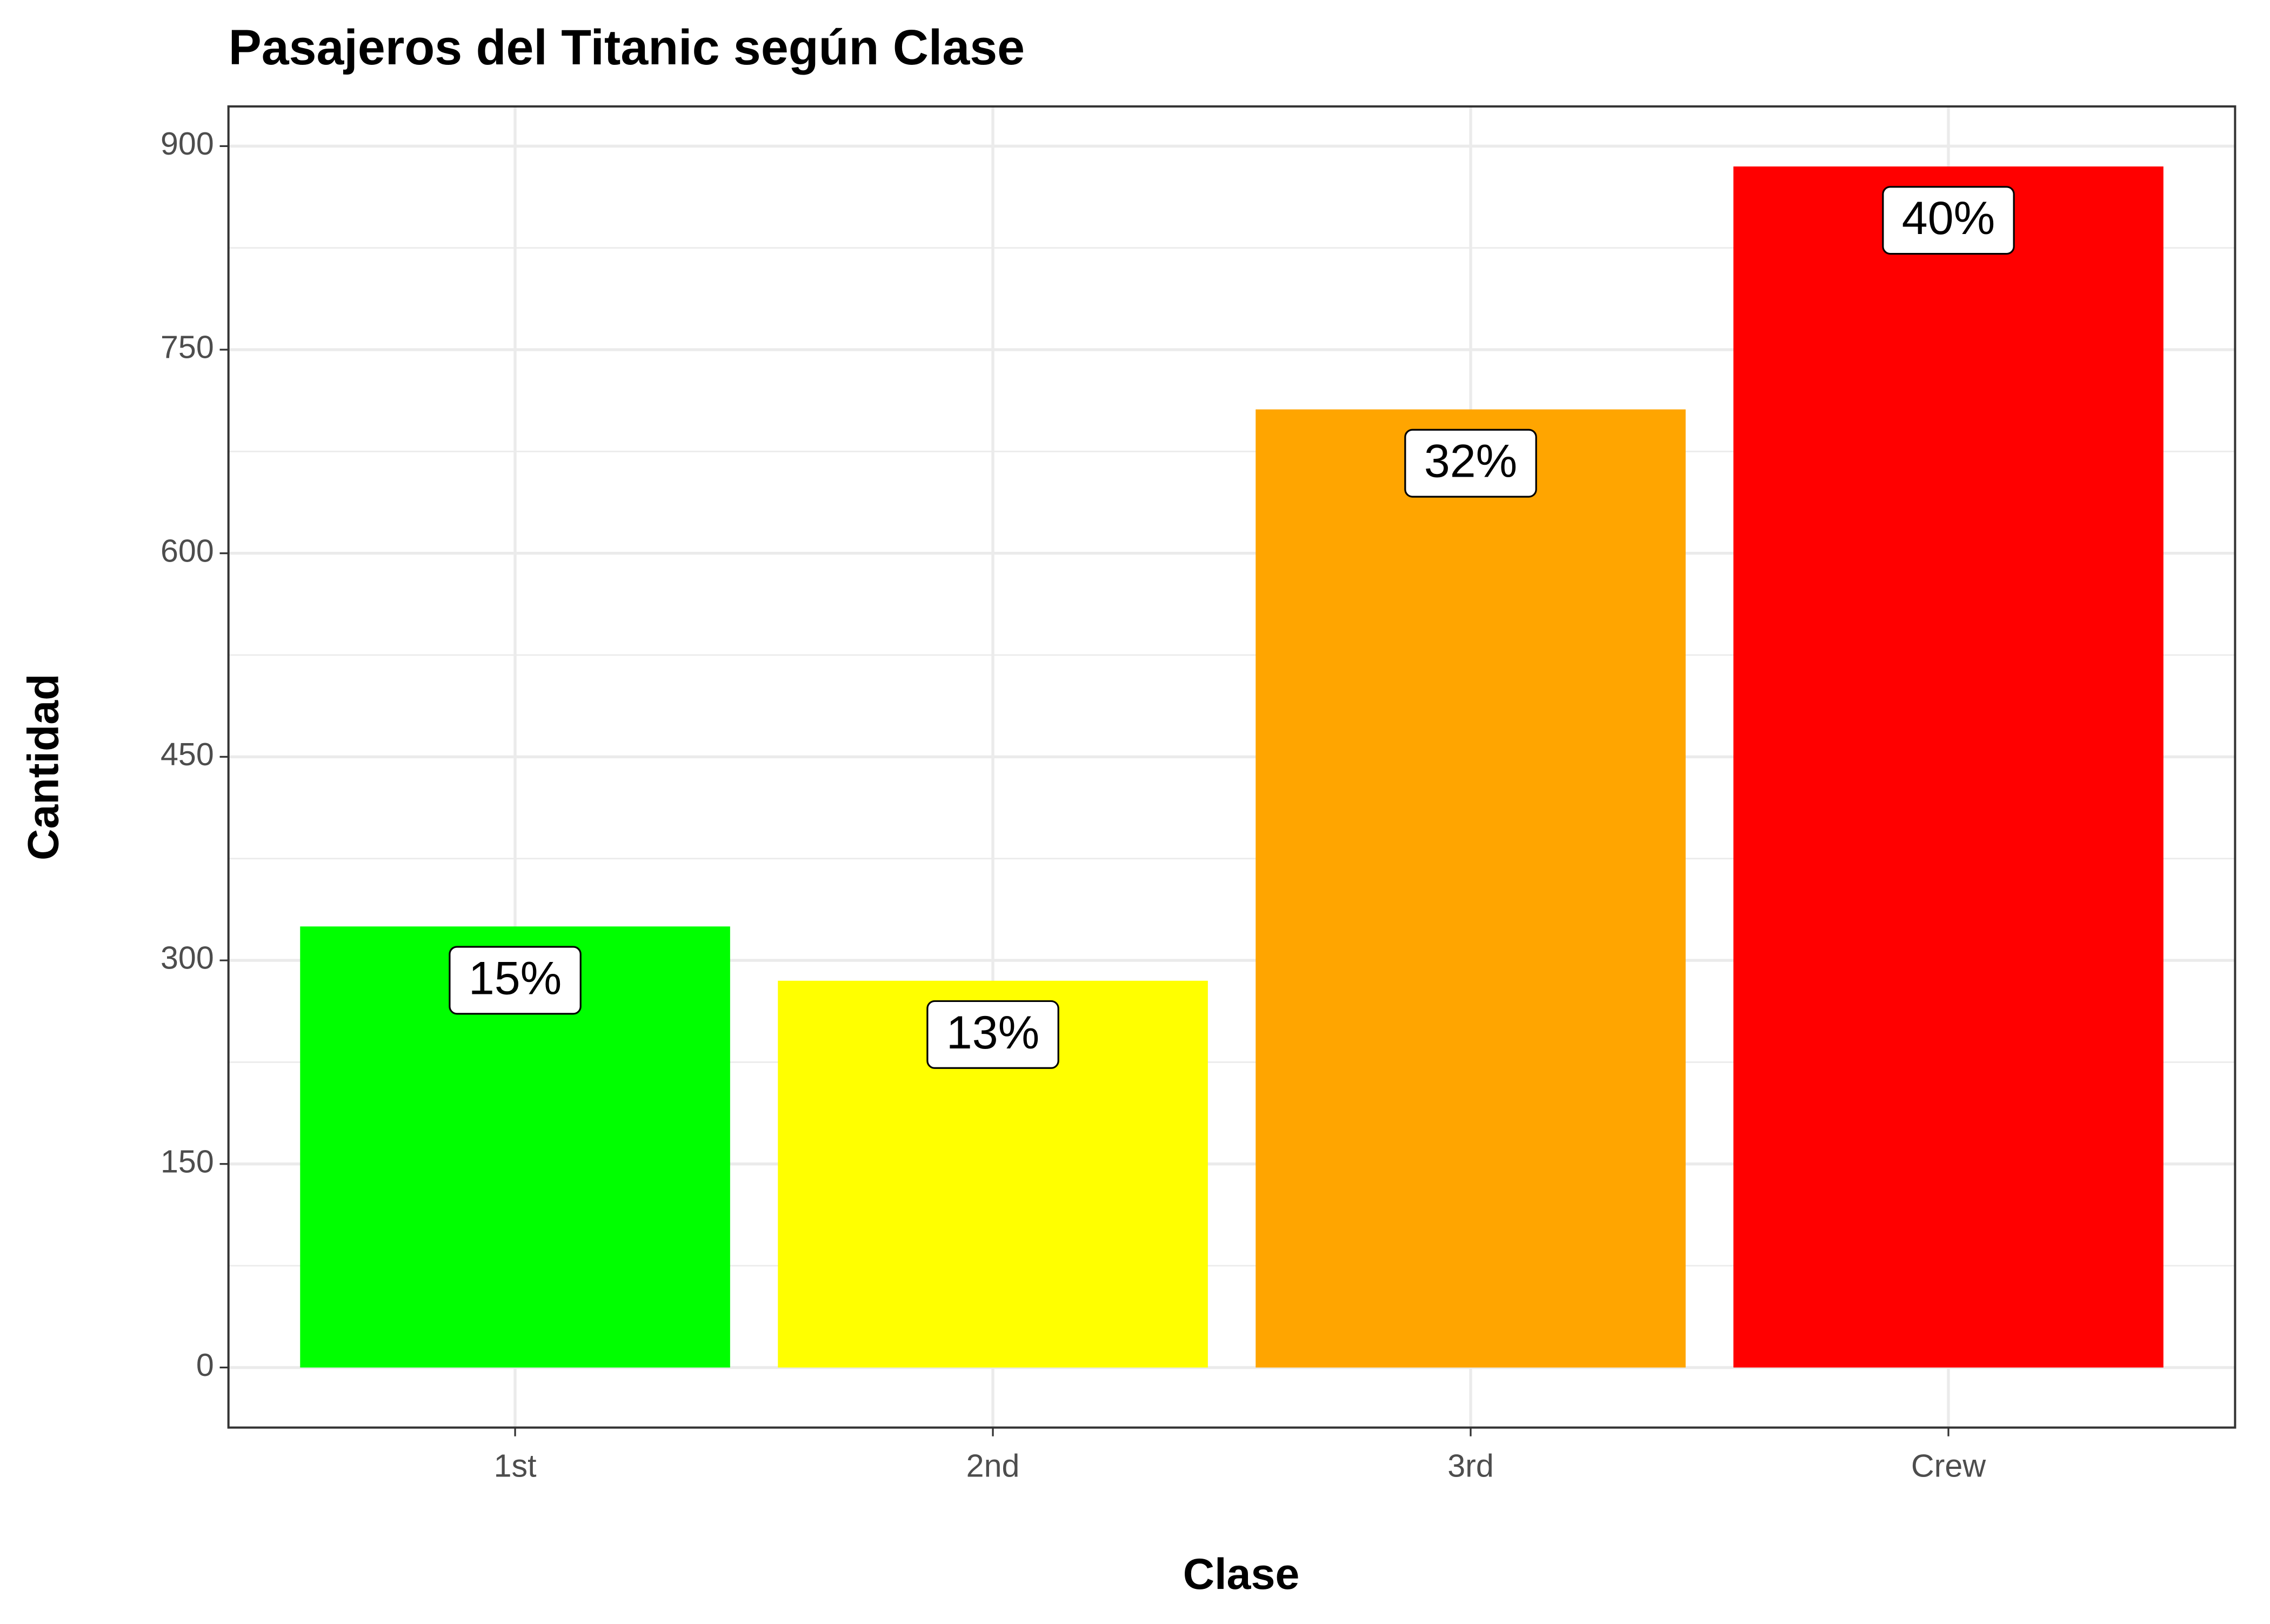 This screenshot has height=1624, width=2270. Describe the element at coordinates (187, 1161) in the screenshot. I see `y-tick-label: 150` at that location.